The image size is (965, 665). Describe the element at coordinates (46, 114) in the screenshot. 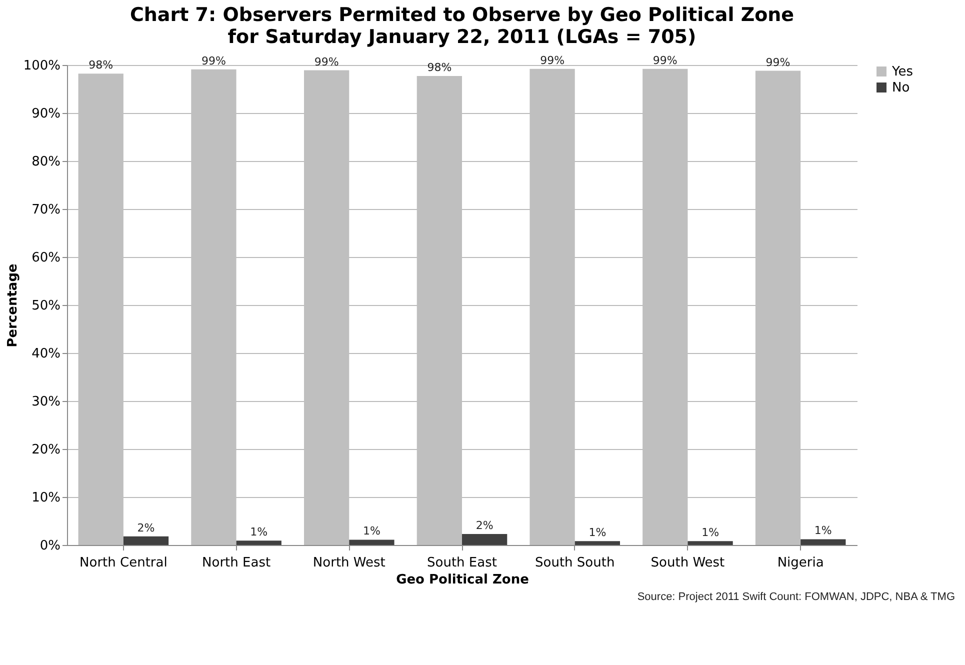

I see `y-tick-label: 90%` at that location.